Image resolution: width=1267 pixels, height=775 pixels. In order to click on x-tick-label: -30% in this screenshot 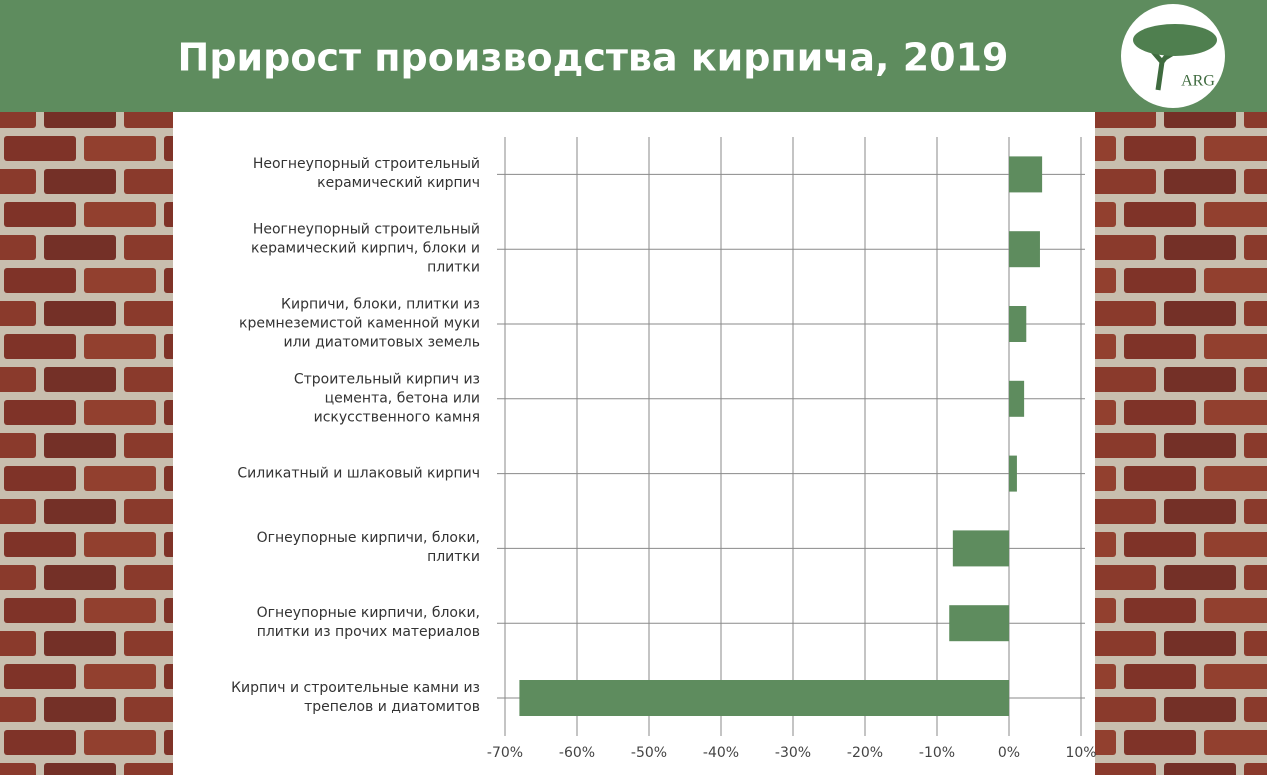, I will do `click(793, 753)`.